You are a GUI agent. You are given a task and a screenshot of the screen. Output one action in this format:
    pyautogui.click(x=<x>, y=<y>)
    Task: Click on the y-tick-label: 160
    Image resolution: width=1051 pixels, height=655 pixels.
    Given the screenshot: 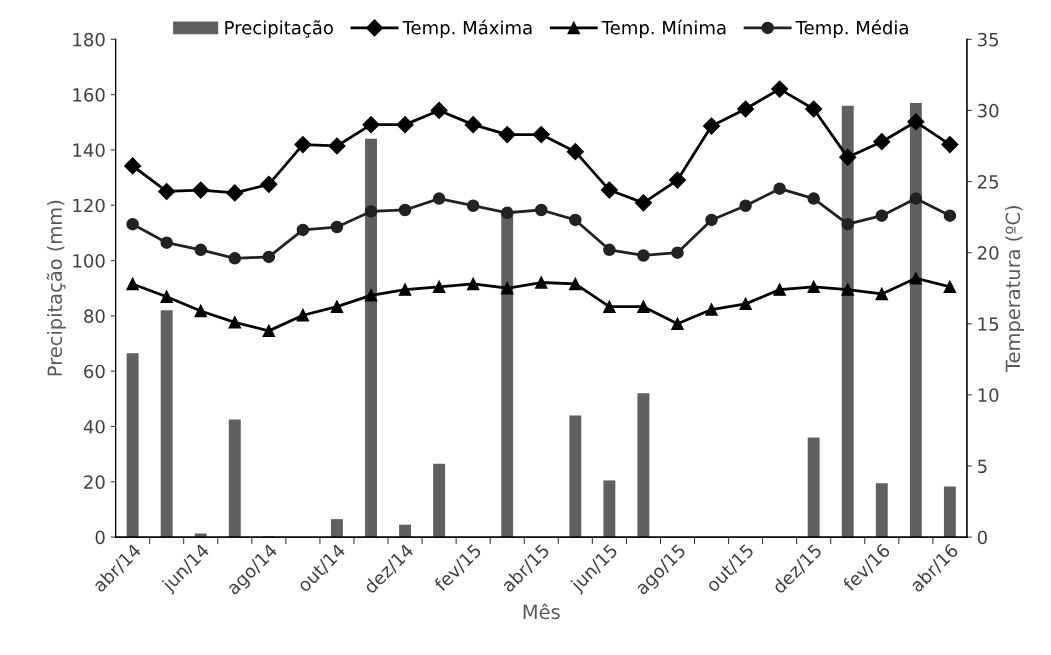 What is the action you would take?
    pyautogui.click(x=89, y=95)
    